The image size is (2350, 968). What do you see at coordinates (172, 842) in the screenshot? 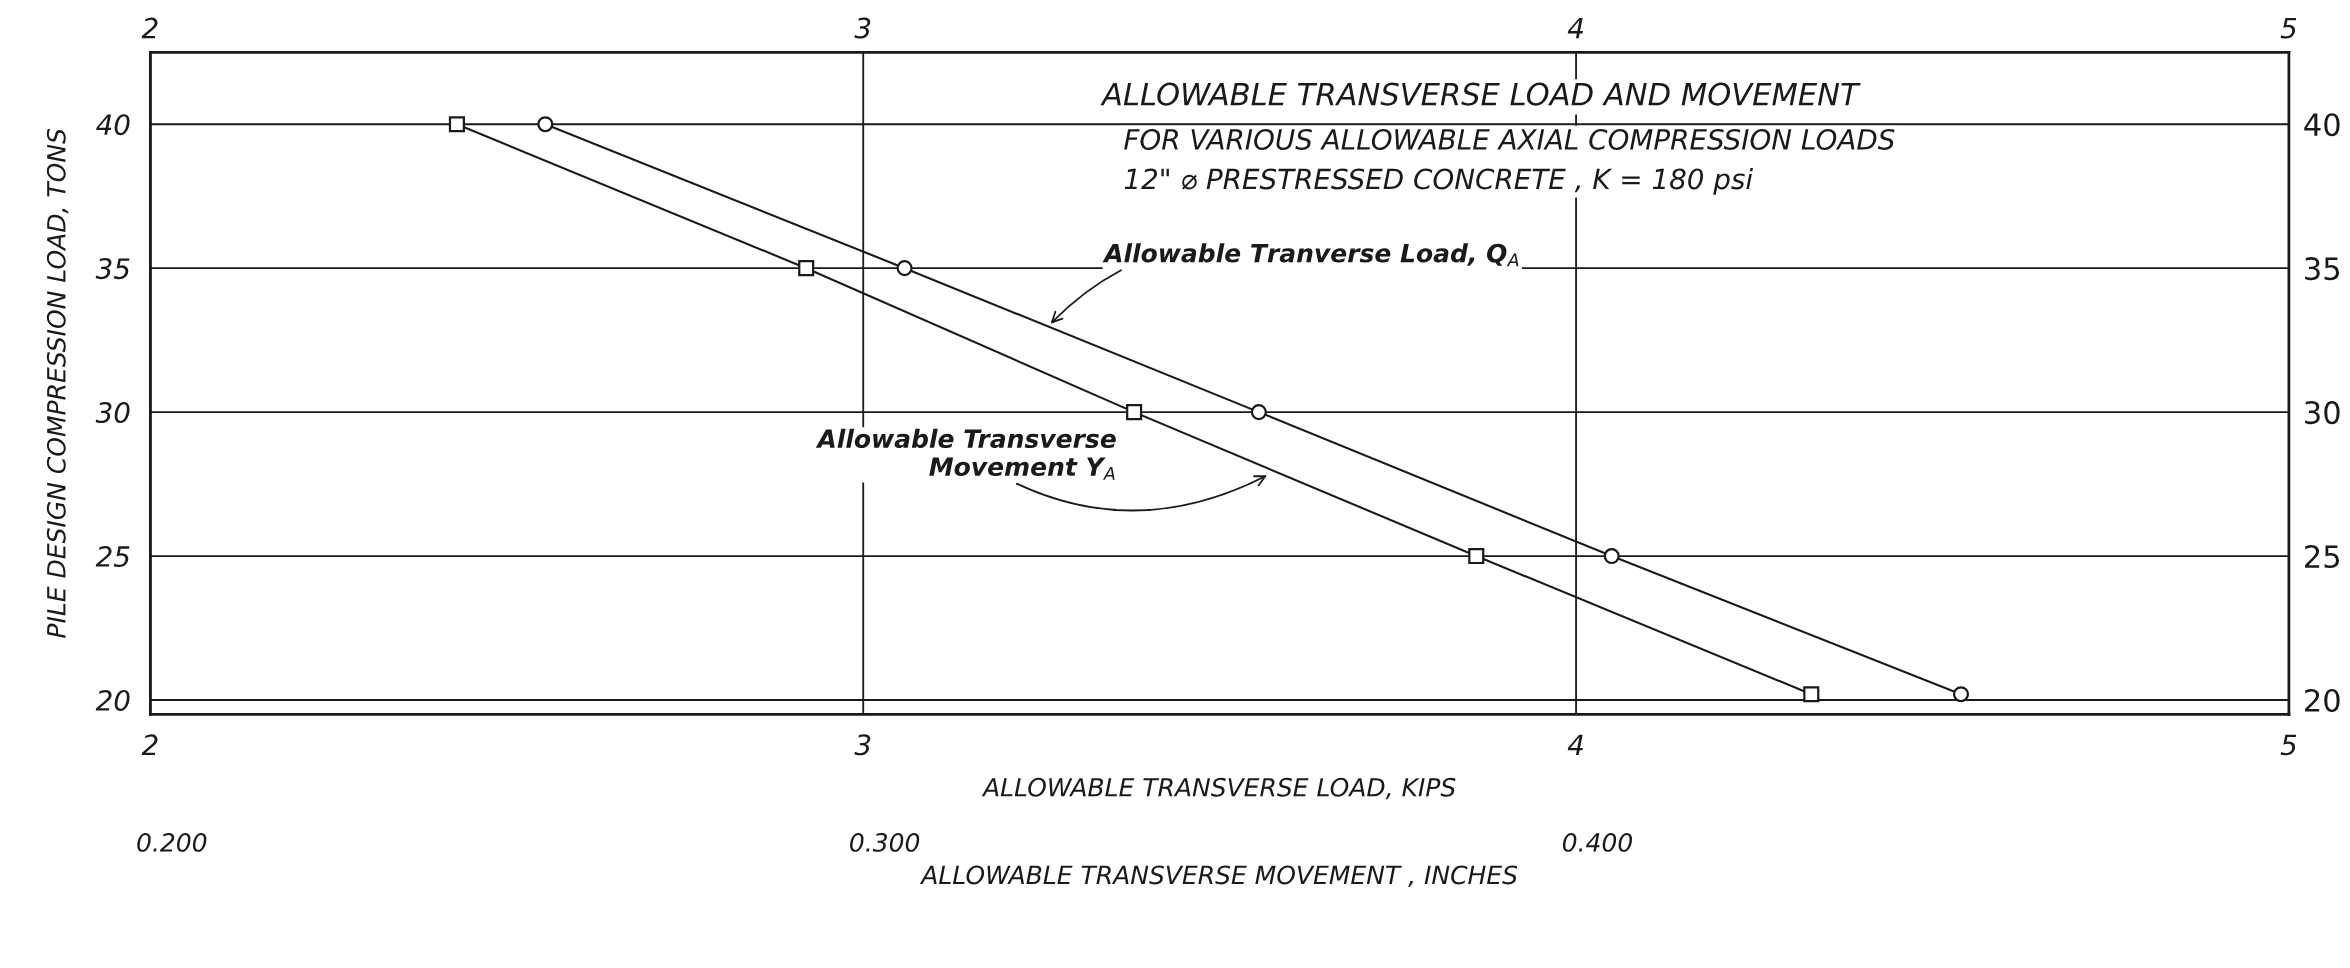
I see `x-tick-label: 0.200` at bounding box center [172, 842].